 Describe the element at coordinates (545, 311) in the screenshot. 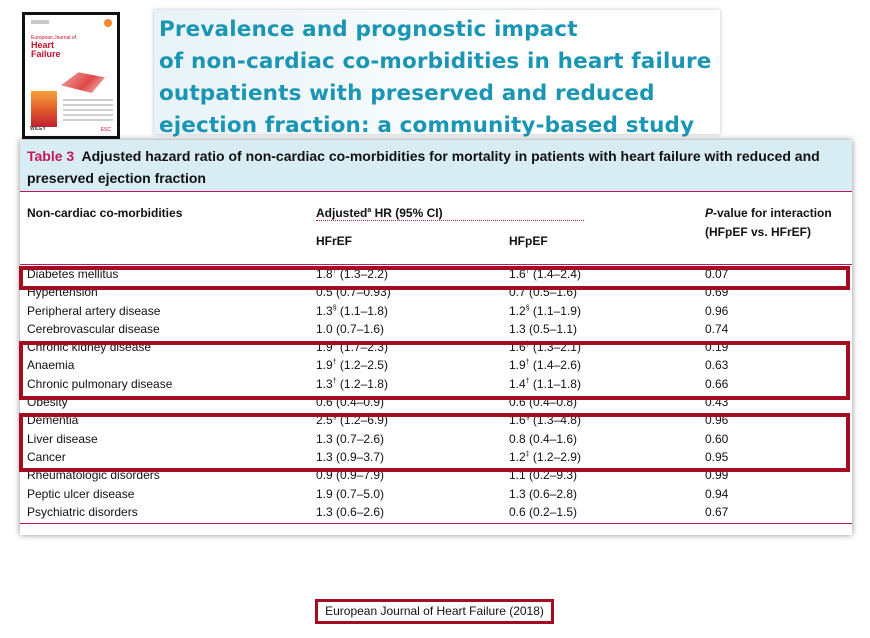

I see `cell-hfpef: 1.2§ (1.1–1.9)` at that location.